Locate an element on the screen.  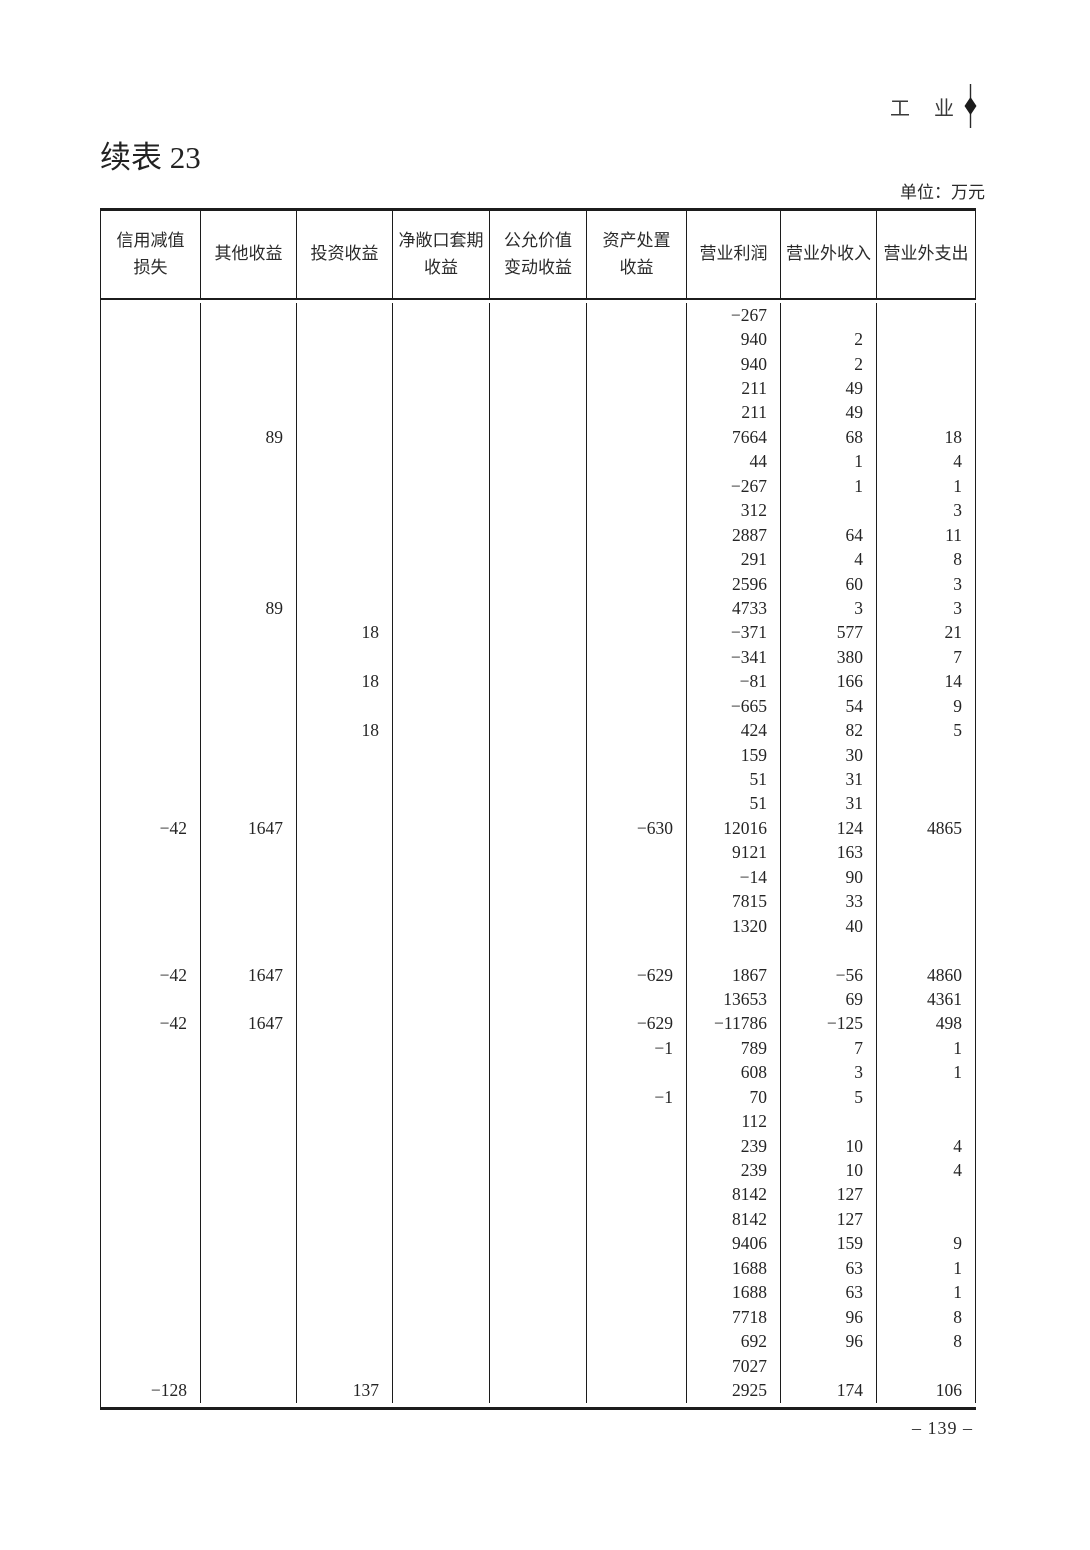
table-cell: 577 is located at coordinates (829, 633).